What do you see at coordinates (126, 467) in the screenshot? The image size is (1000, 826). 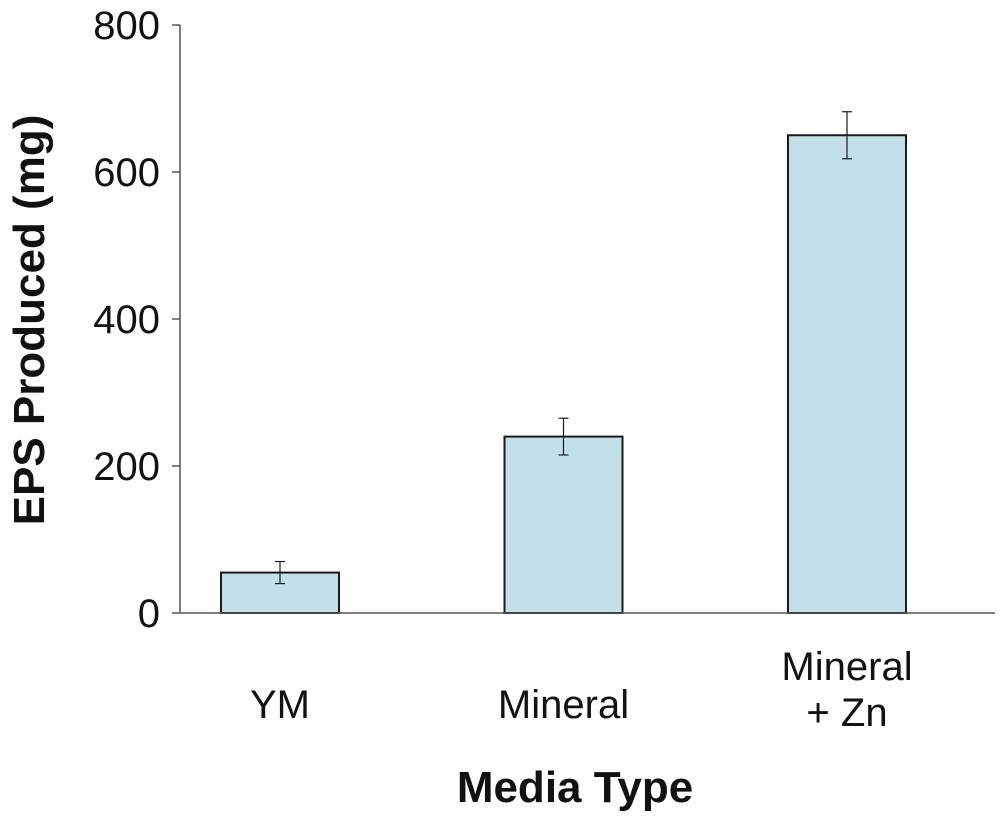 I see `y-tick-label: 200` at bounding box center [126, 467].